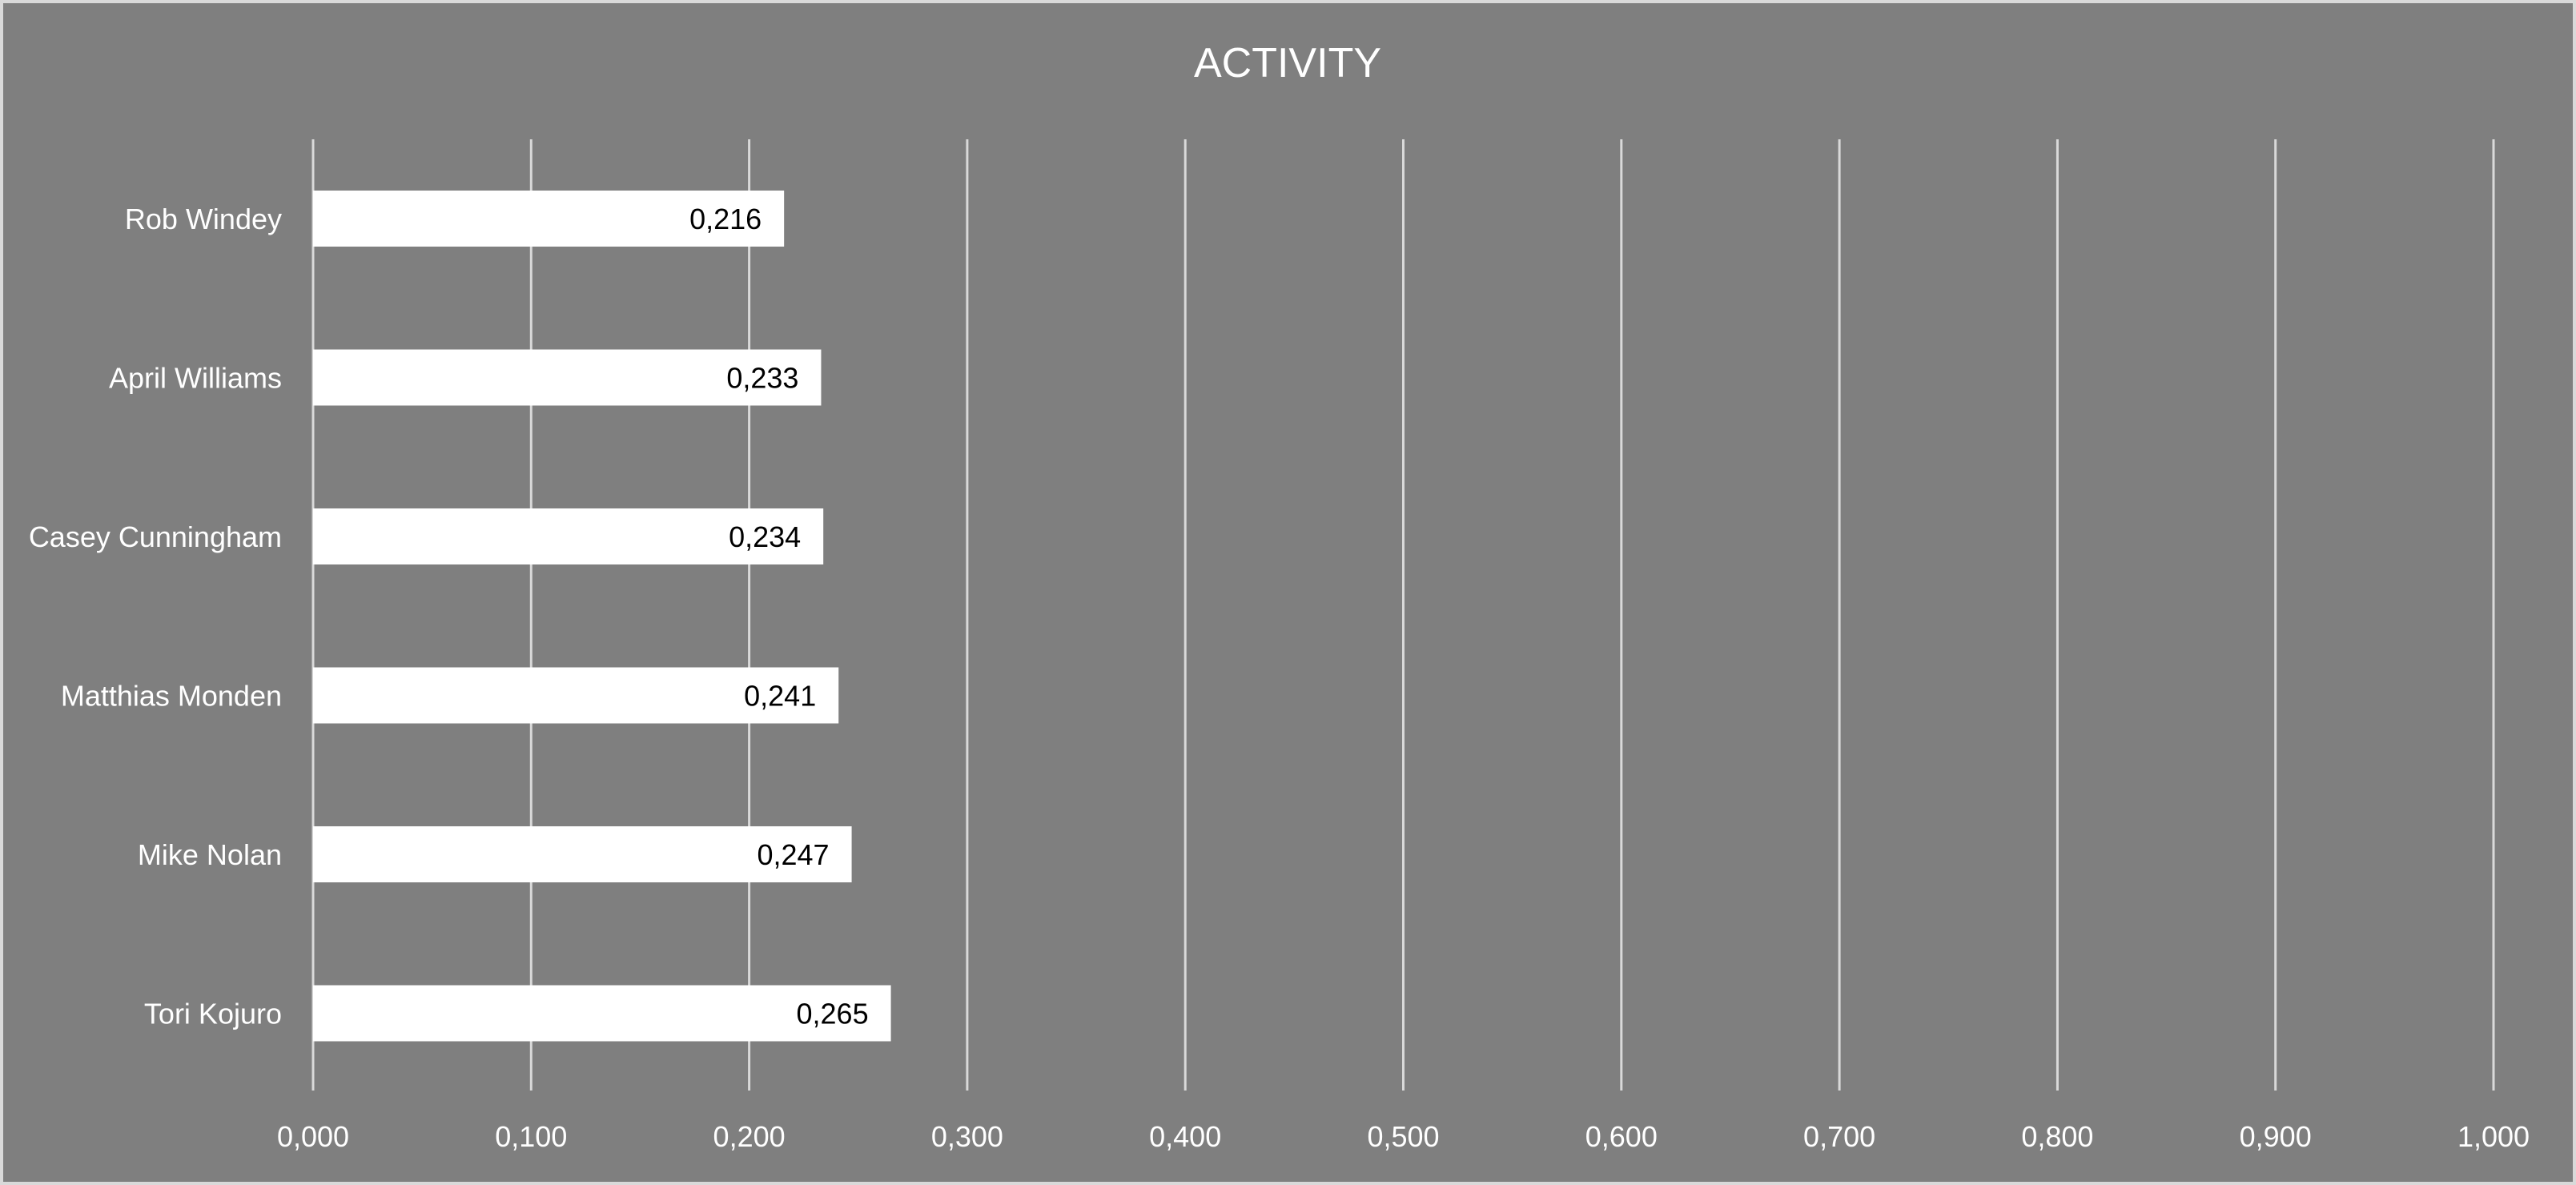  Describe the element at coordinates (833, 1014) in the screenshot. I see `data-label: 0,265` at that location.